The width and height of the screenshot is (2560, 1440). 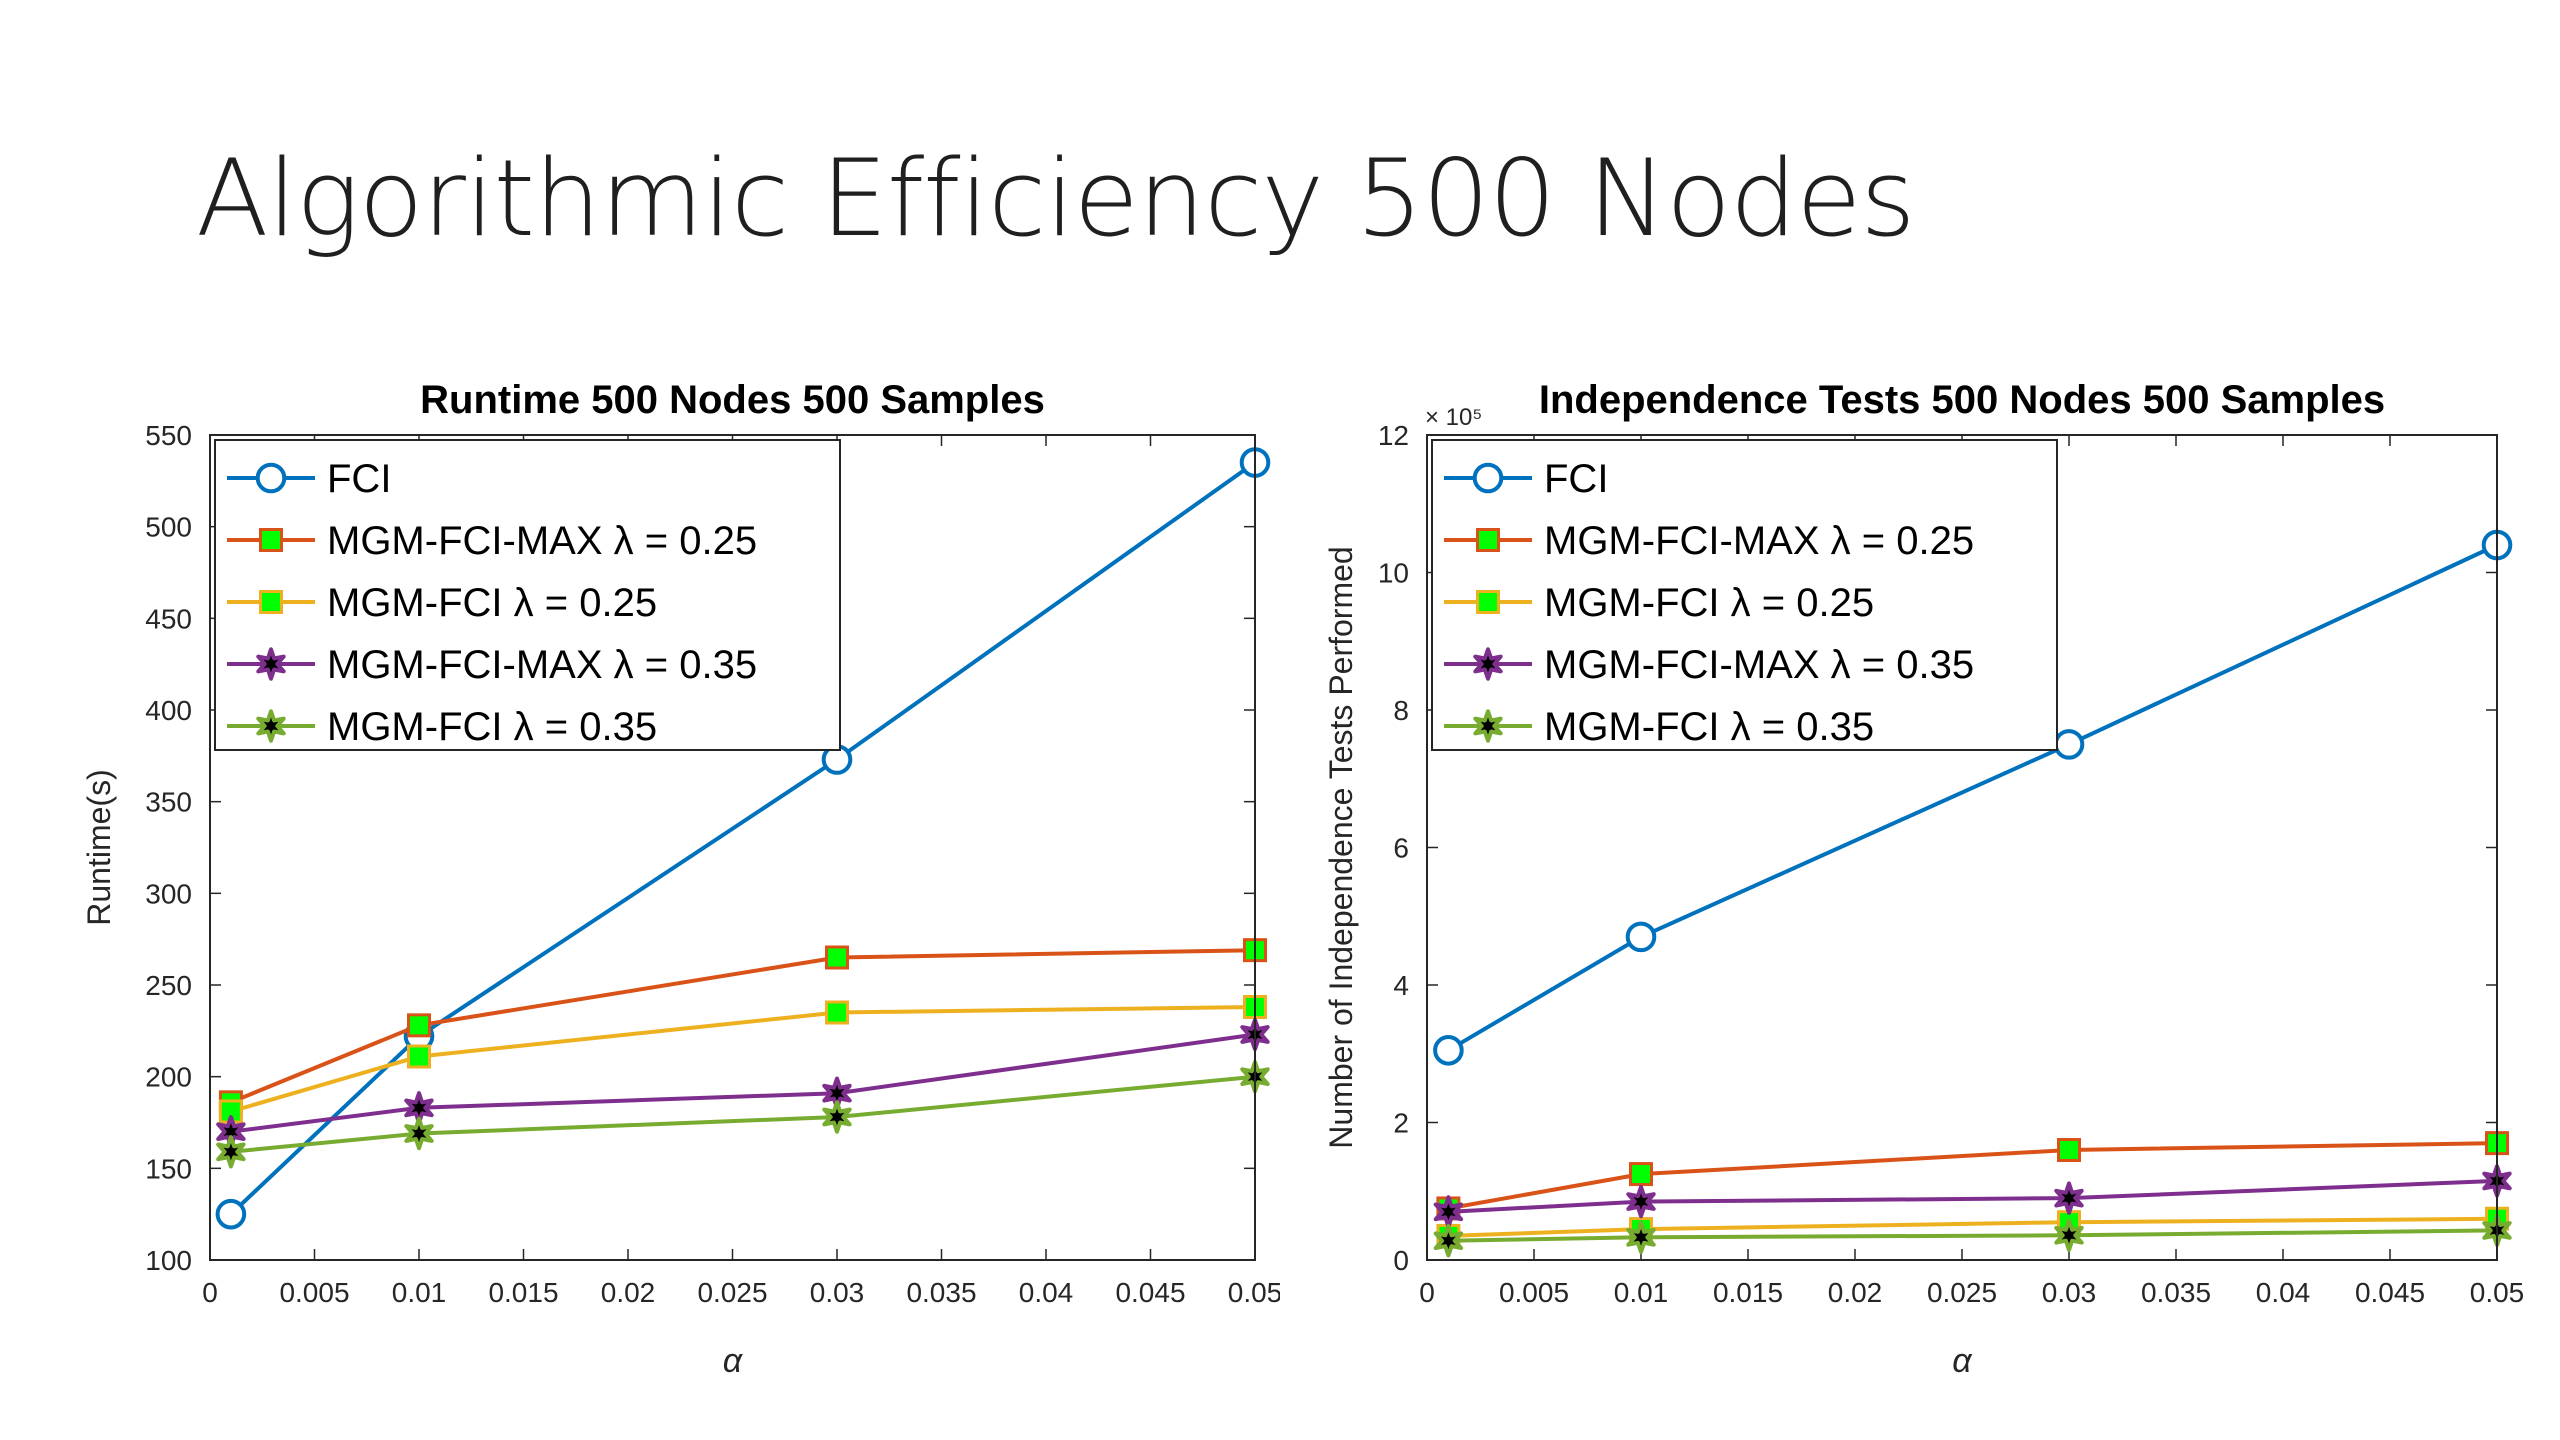 I want to click on y-axis-label: Runtime(s), so click(x=99, y=847).